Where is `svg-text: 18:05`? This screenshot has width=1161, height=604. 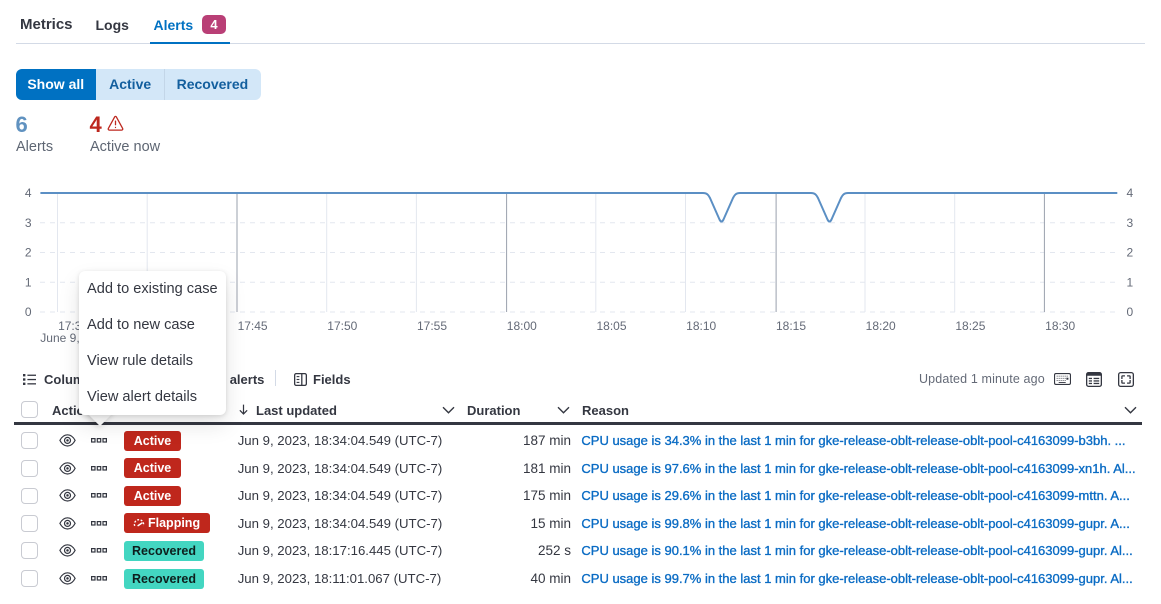
svg-text: 18:05 is located at coordinates (611, 326).